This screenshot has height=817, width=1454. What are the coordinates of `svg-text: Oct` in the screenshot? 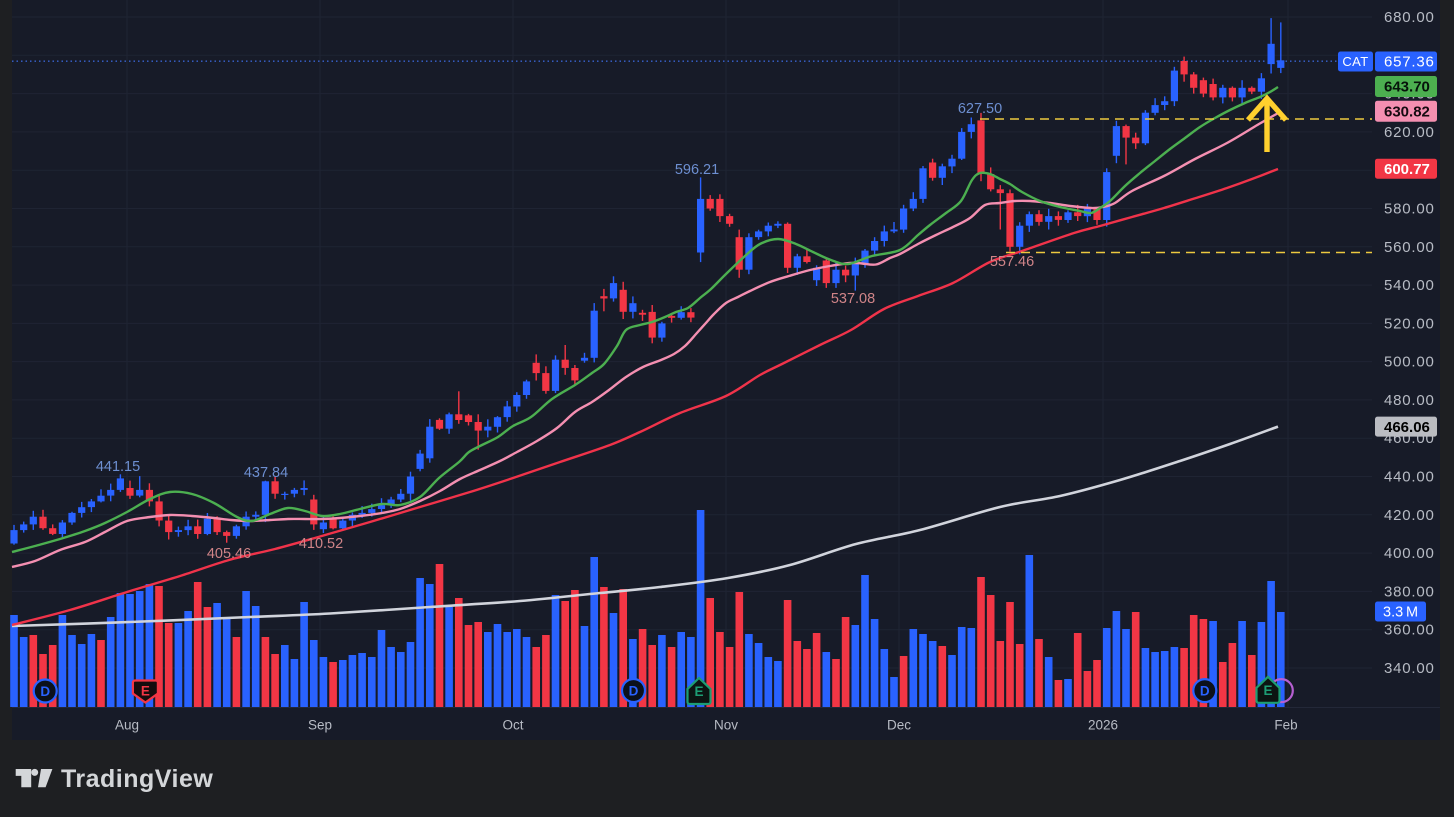 It's located at (512, 725).